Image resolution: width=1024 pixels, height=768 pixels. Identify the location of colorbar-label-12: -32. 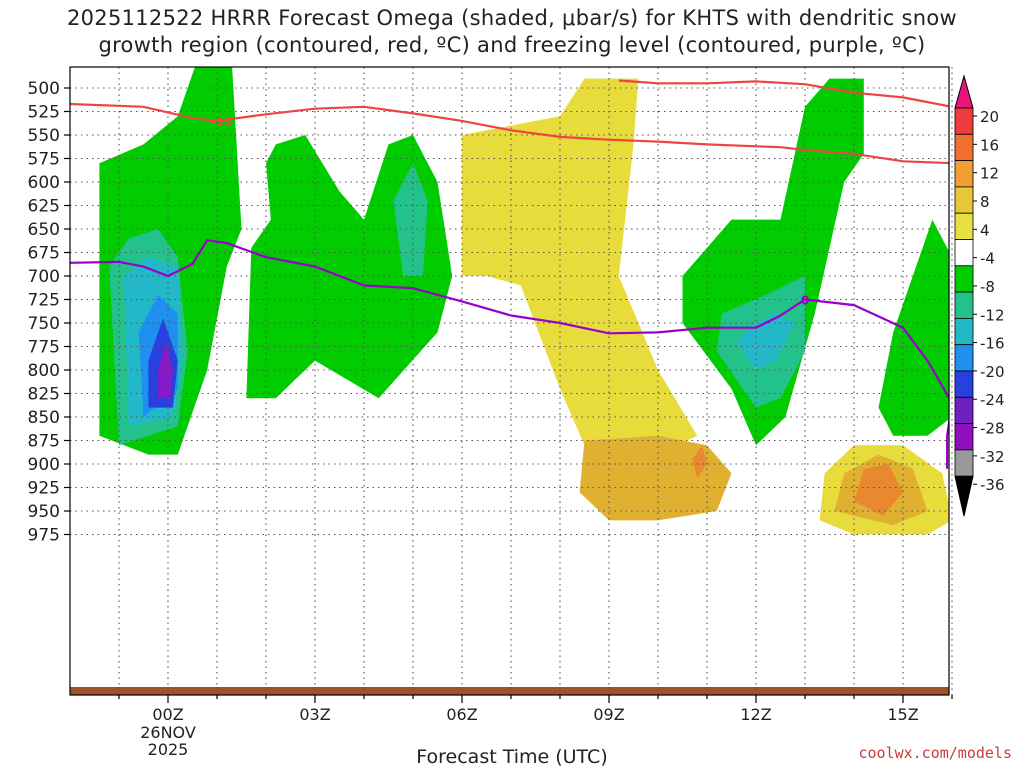
(992, 457).